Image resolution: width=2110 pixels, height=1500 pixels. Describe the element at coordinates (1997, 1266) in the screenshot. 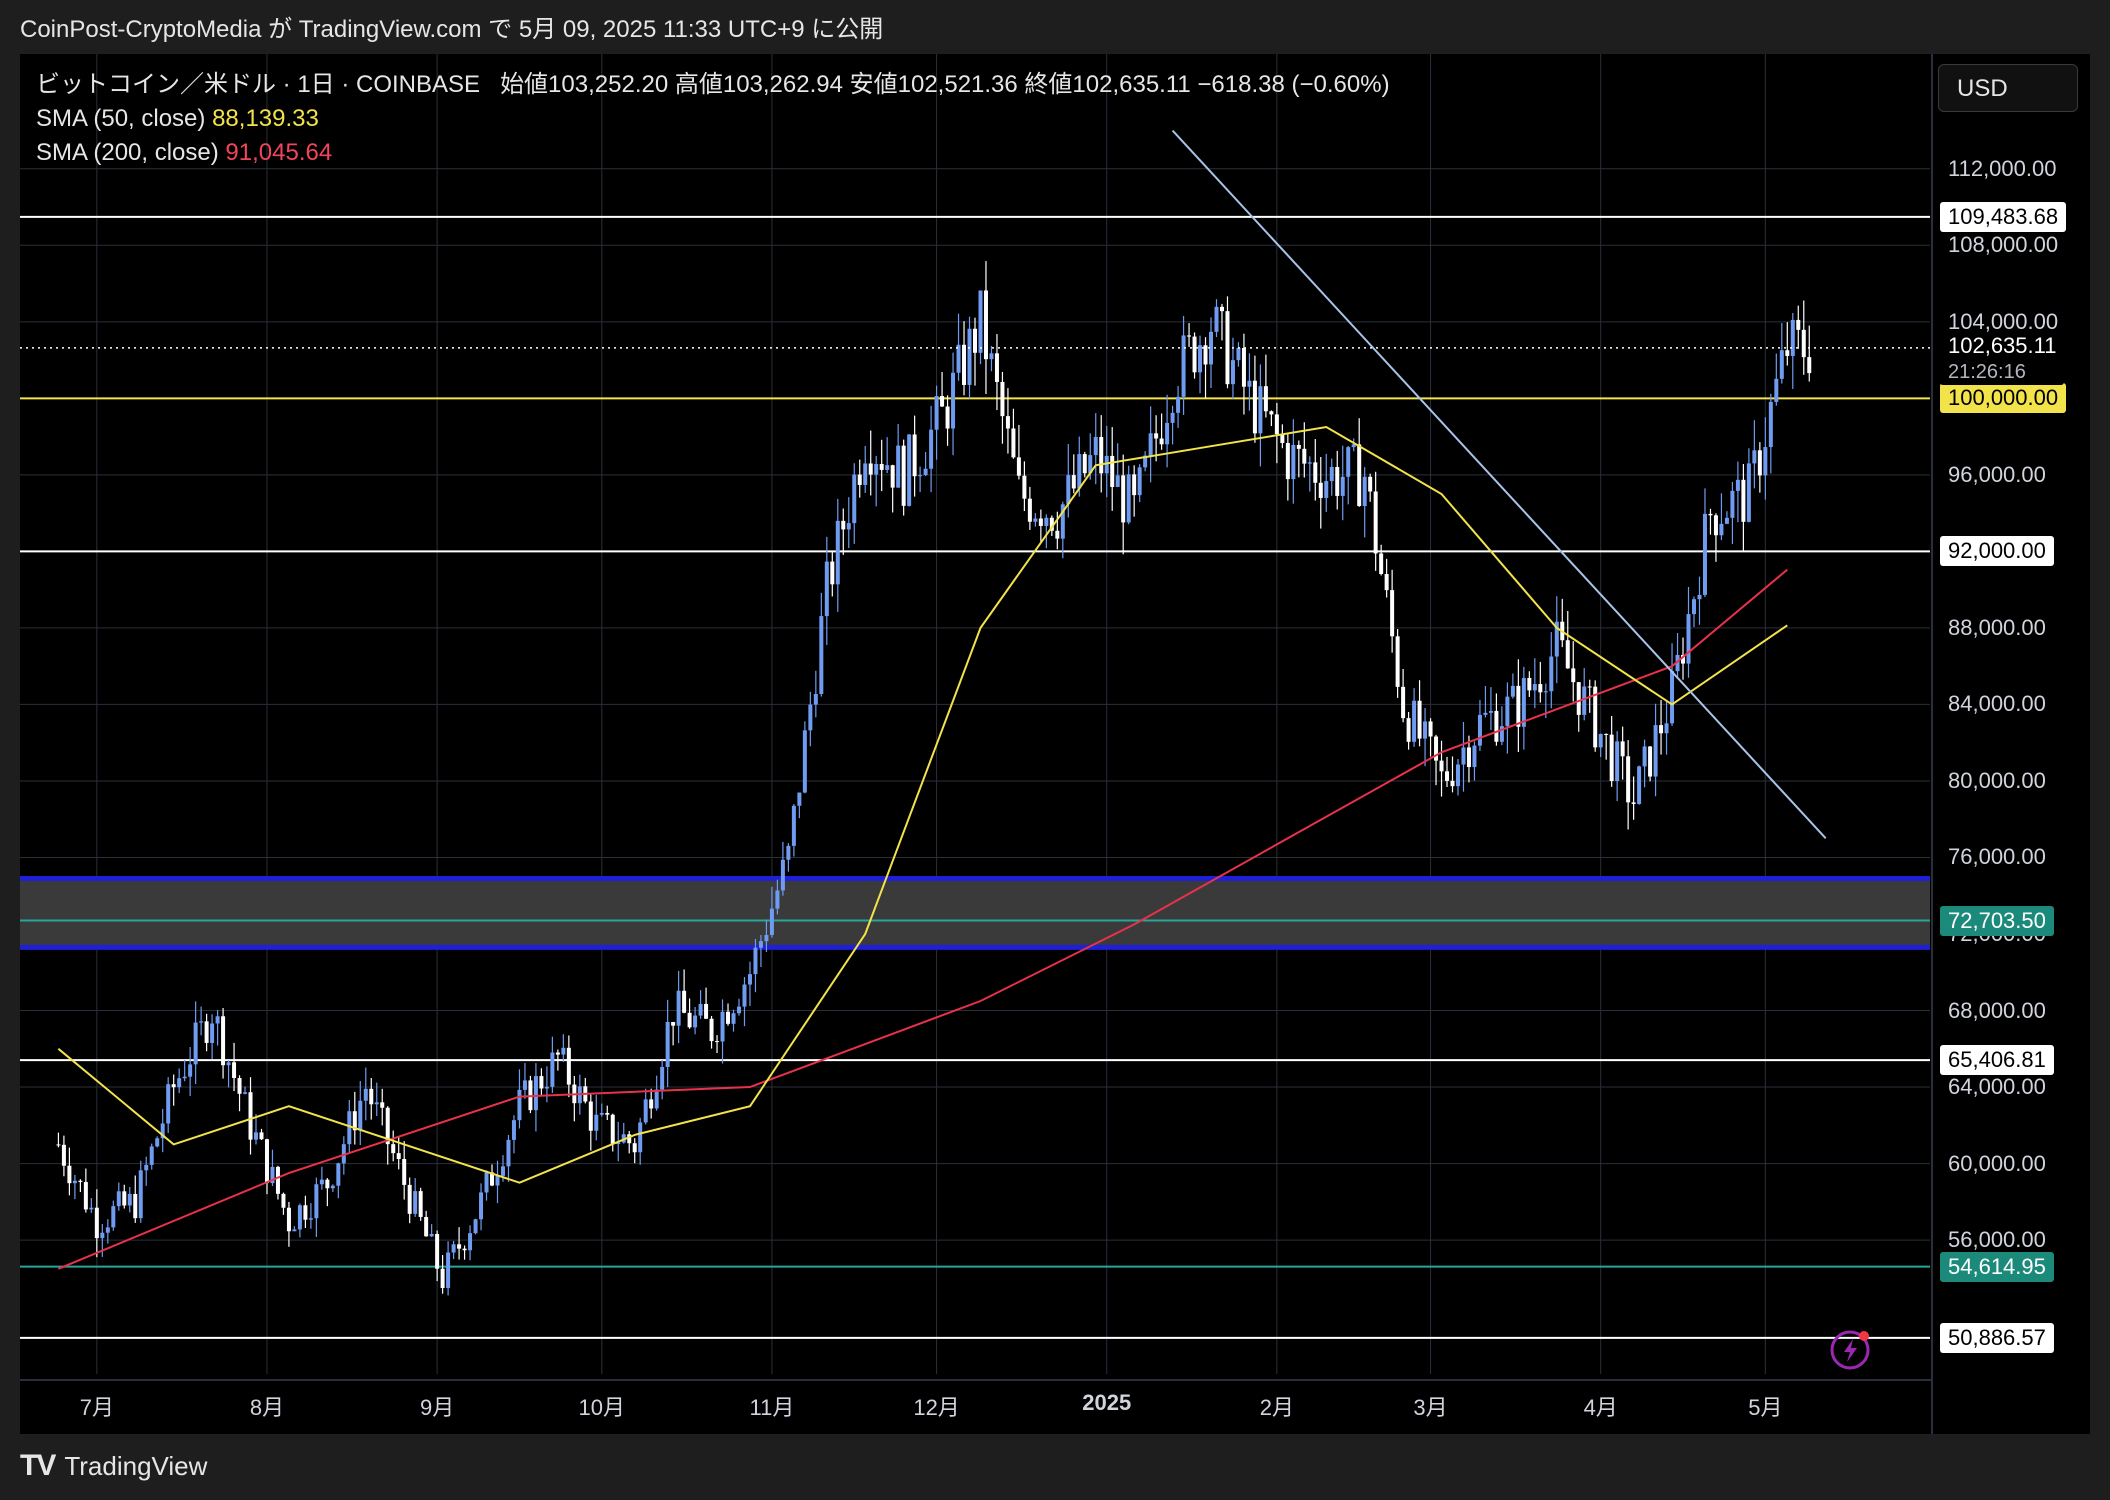

I see `level-price-label: 54,614.95` at that location.